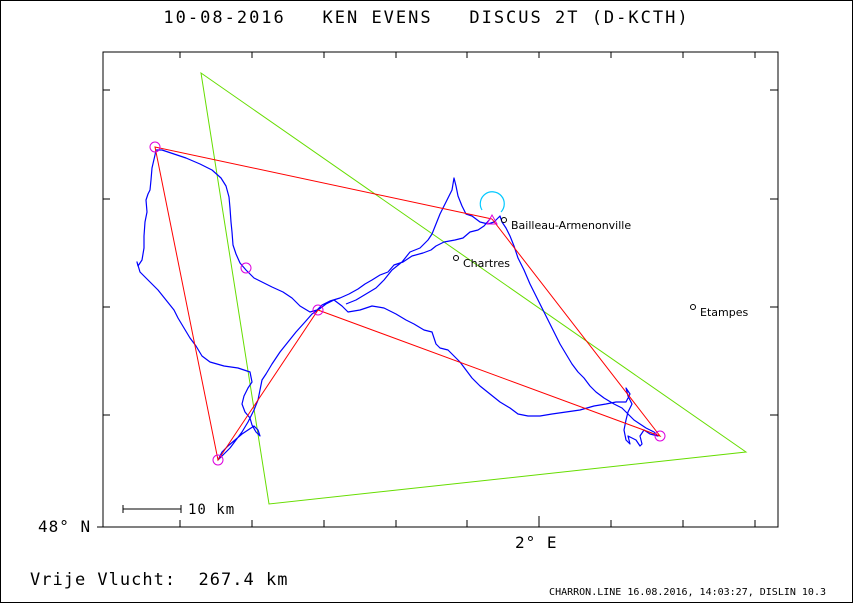  What do you see at coordinates (492, 202) in the screenshot?
I see `start-cylinder` at bounding box center [492, 202].